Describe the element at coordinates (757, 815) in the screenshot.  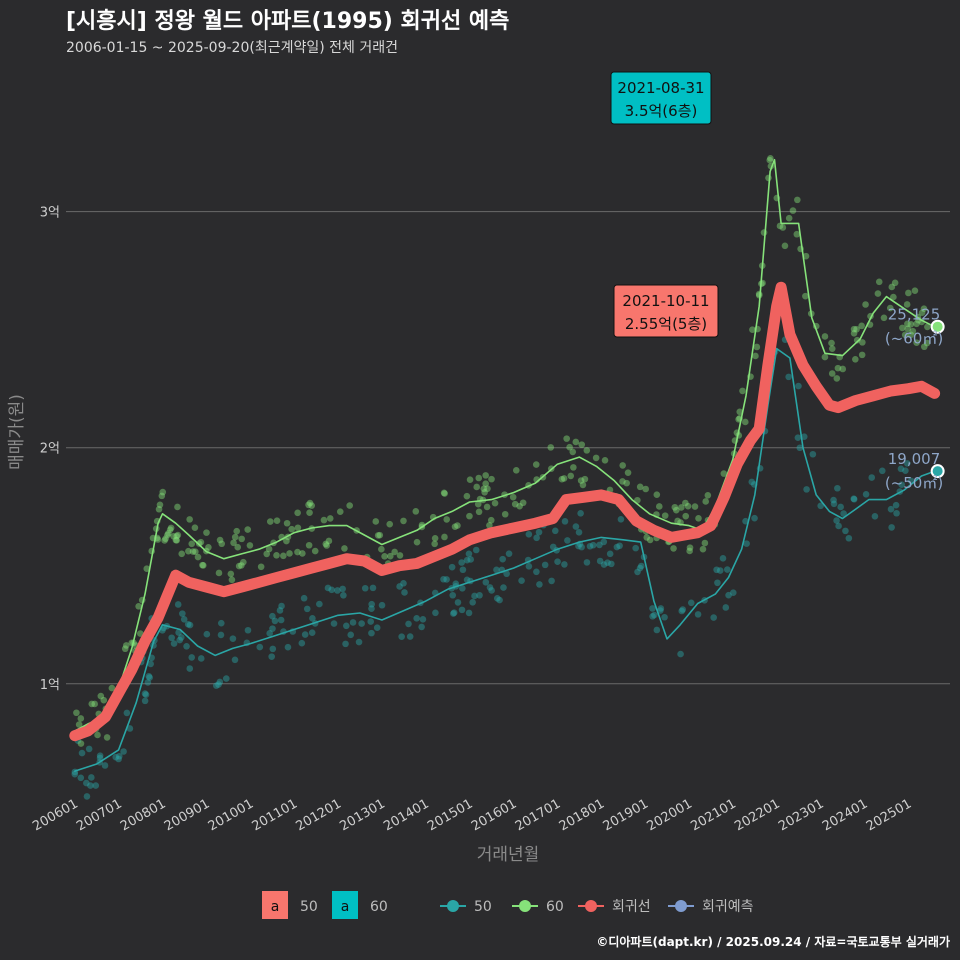
I see `x-tick-label: 202201` at that location.